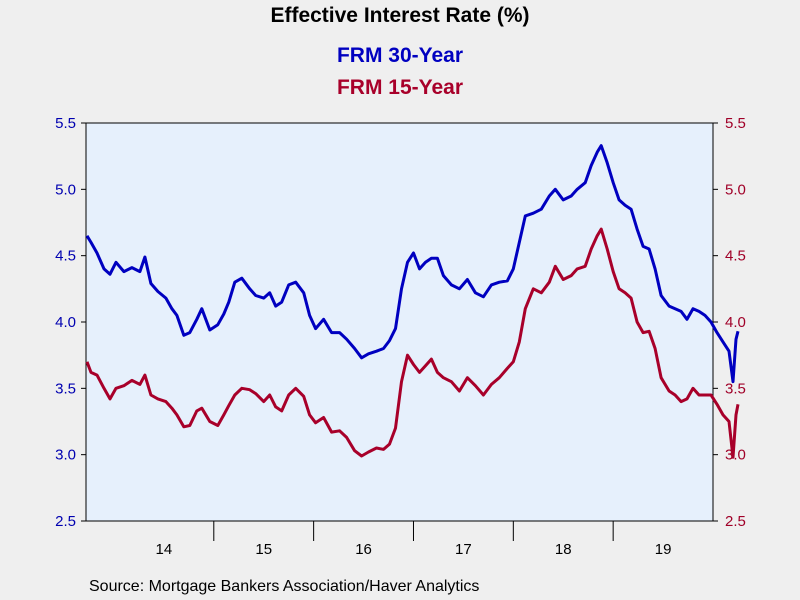 The height and width of the screenshot is (600, 800). Describe the element at coordinates (400, 55) in the screenshot. I see `legend-frm30: FRM 30-Year` at that location.